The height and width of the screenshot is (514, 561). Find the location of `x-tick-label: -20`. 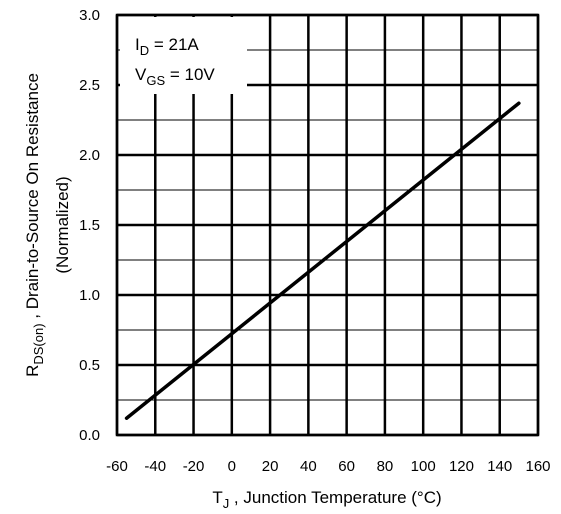

x-tick-label: -20 is located at coordinates (194, 466).